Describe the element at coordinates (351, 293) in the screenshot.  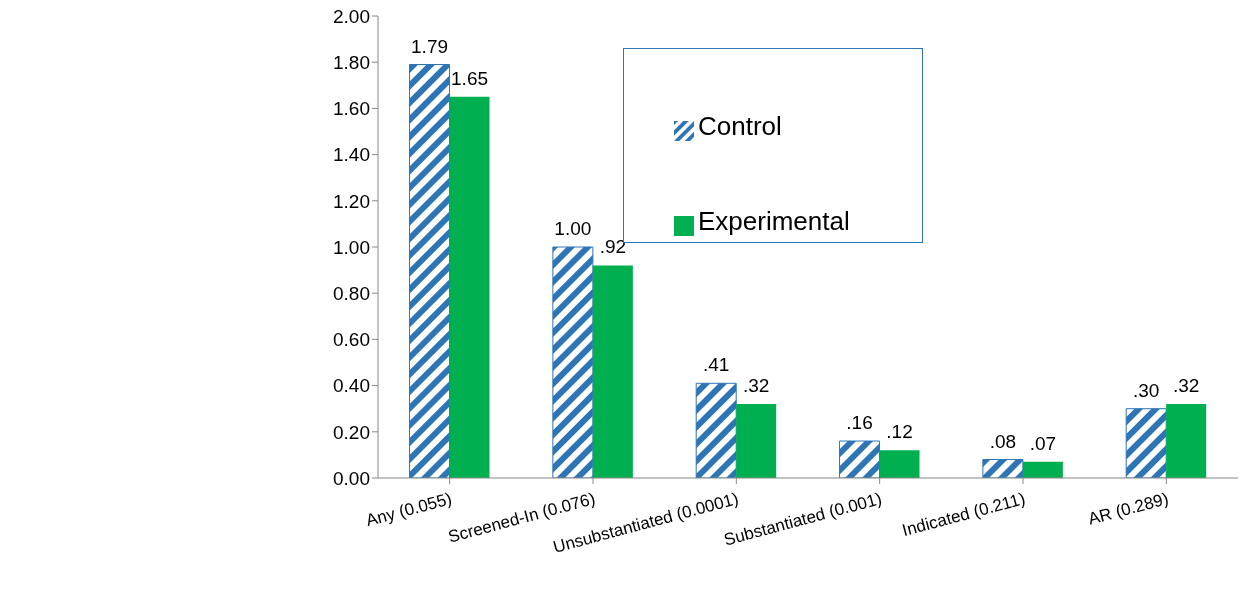
I see `y-tick-label: 0.80` at that location.